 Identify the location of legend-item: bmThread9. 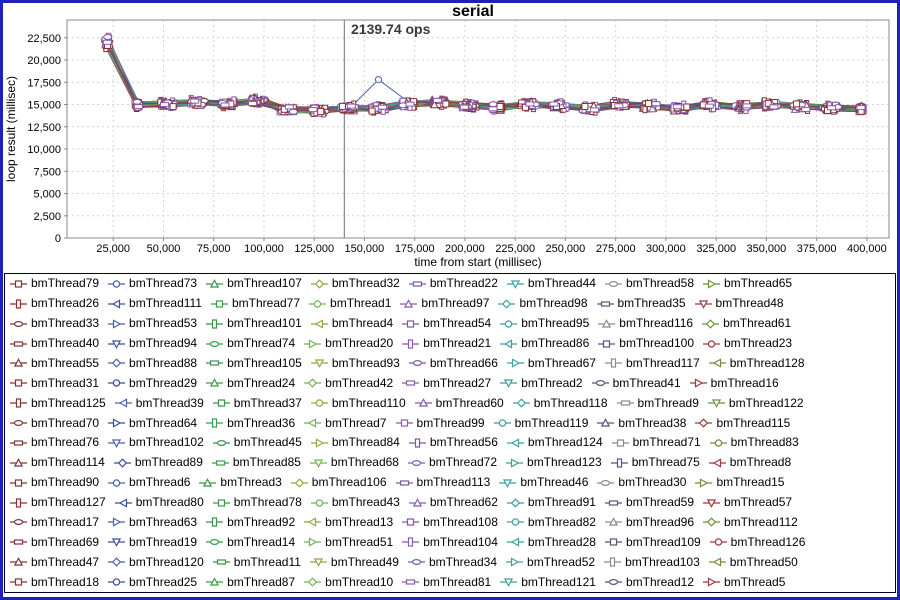
(657, 403).